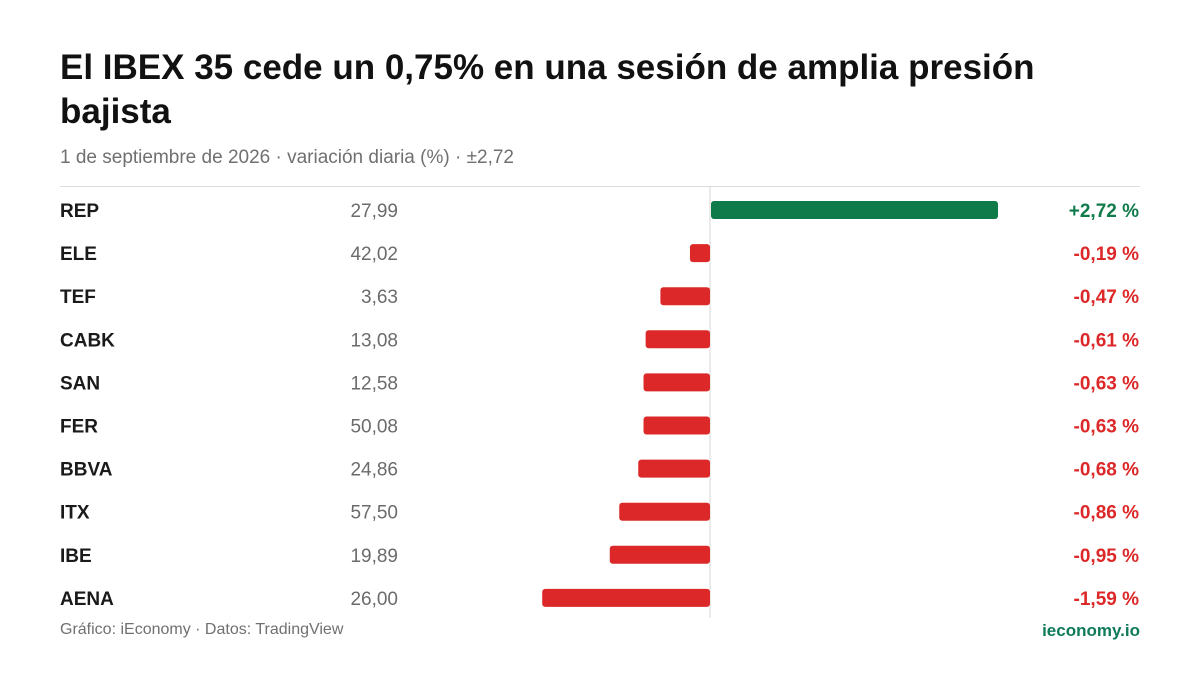 Image resolution: width=1200 pixels, height=675 pixels. I want to click on source-credit: Gráfico: iEconomy · Datos: TradingView, so click(202, 629).